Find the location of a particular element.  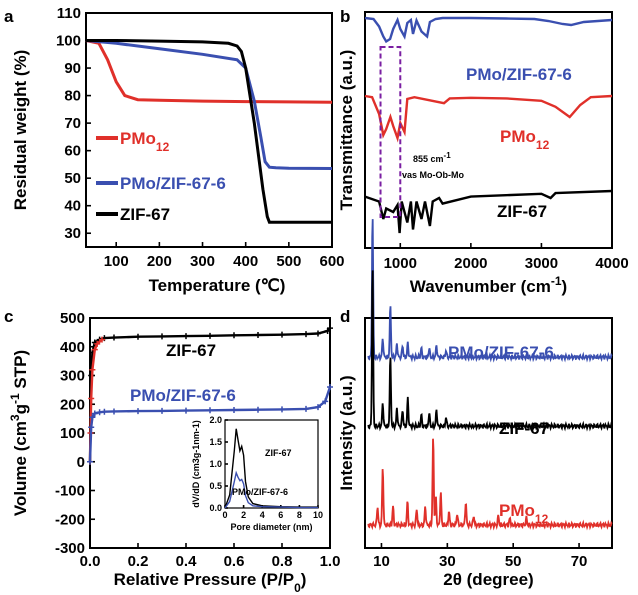

inset-y-tick-label: 0.5 is located at coordinates (215, 486).